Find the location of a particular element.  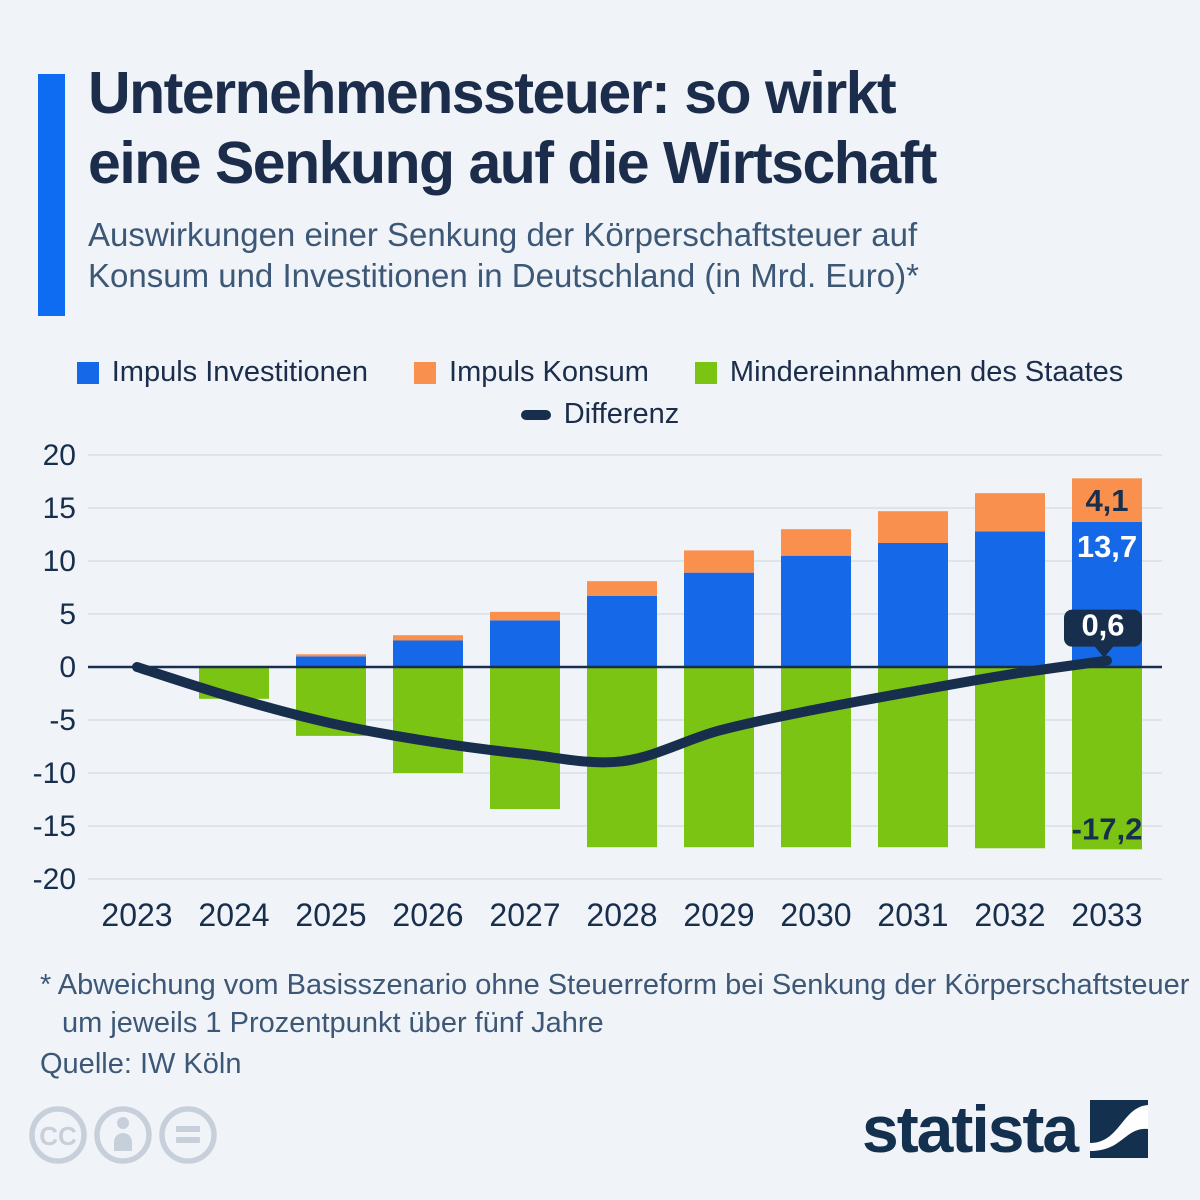

legend-row-2: Differenz is located at coordinates (600, 414).